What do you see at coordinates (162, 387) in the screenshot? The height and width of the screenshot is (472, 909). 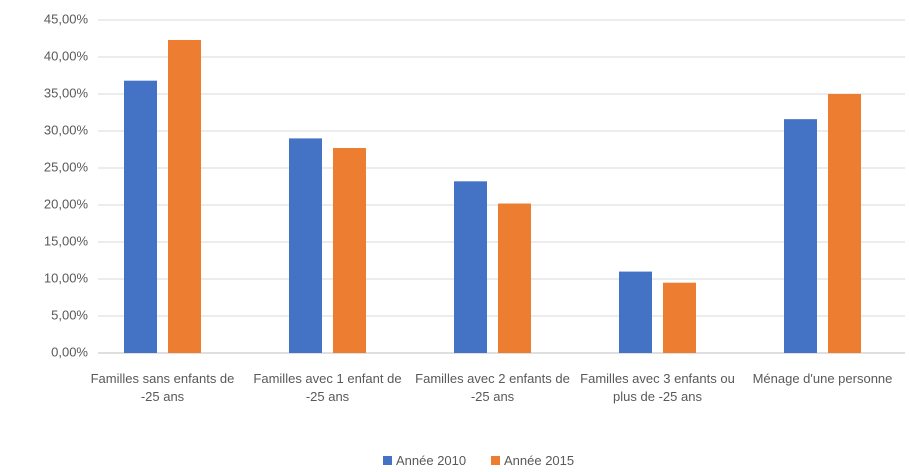 I see `x-tick-label: Familles sans enfants de -25 ans` at bounding box center [162, 387].